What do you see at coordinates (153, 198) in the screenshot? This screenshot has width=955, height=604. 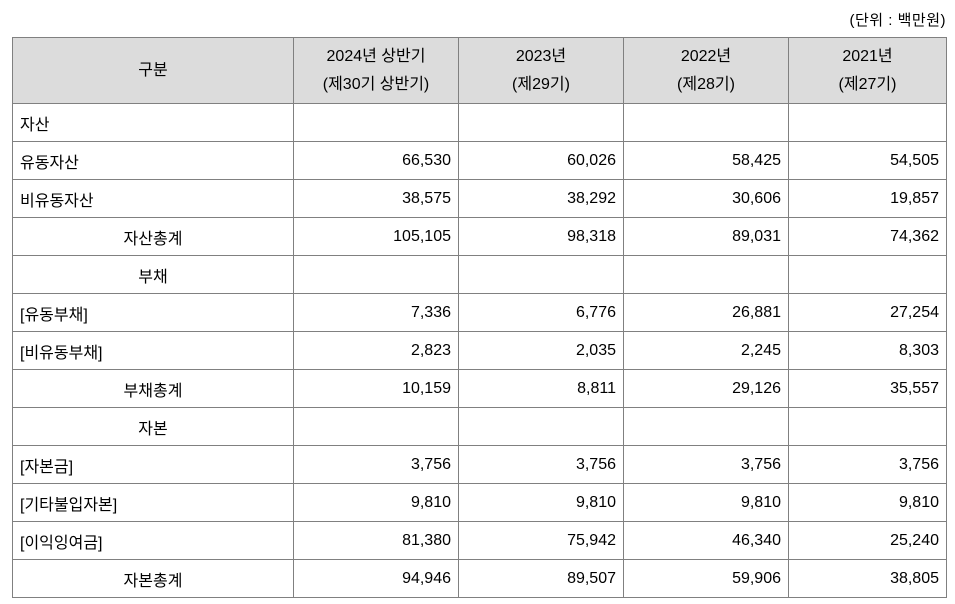 I see `row-label: 비유동자산` at bounding box center [153, 198].